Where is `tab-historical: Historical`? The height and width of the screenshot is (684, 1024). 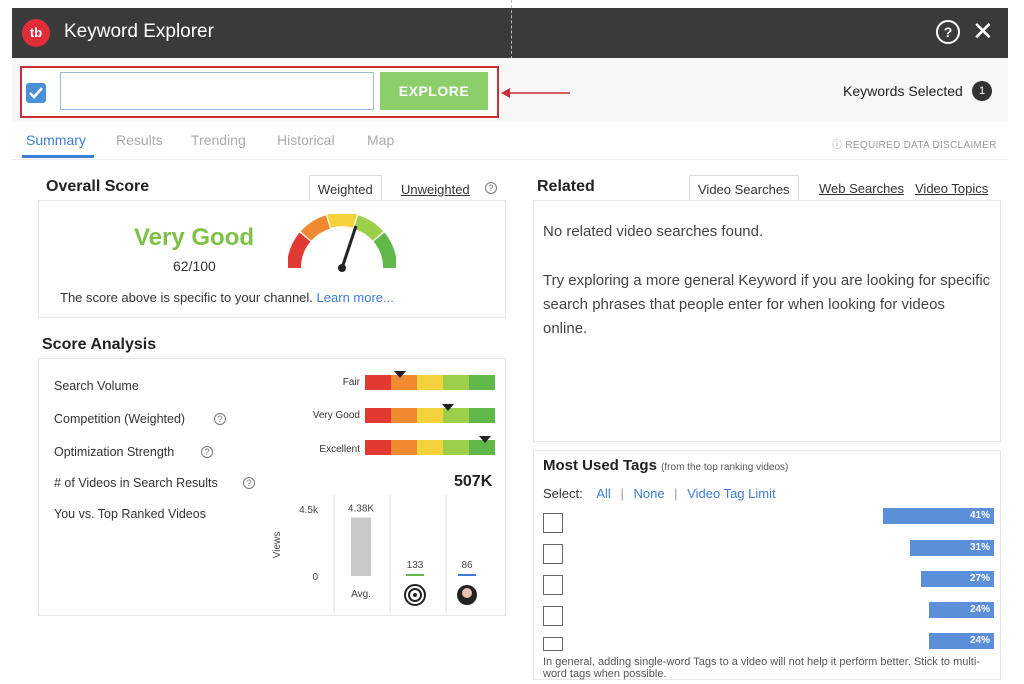 tab-historical: Historical is located at coordinates (306, 140).